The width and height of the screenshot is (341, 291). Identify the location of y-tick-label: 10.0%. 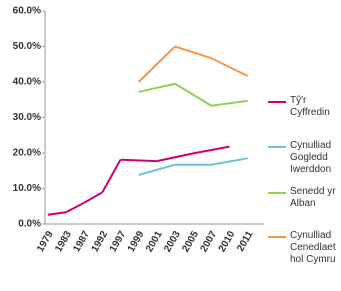
(27, 188).